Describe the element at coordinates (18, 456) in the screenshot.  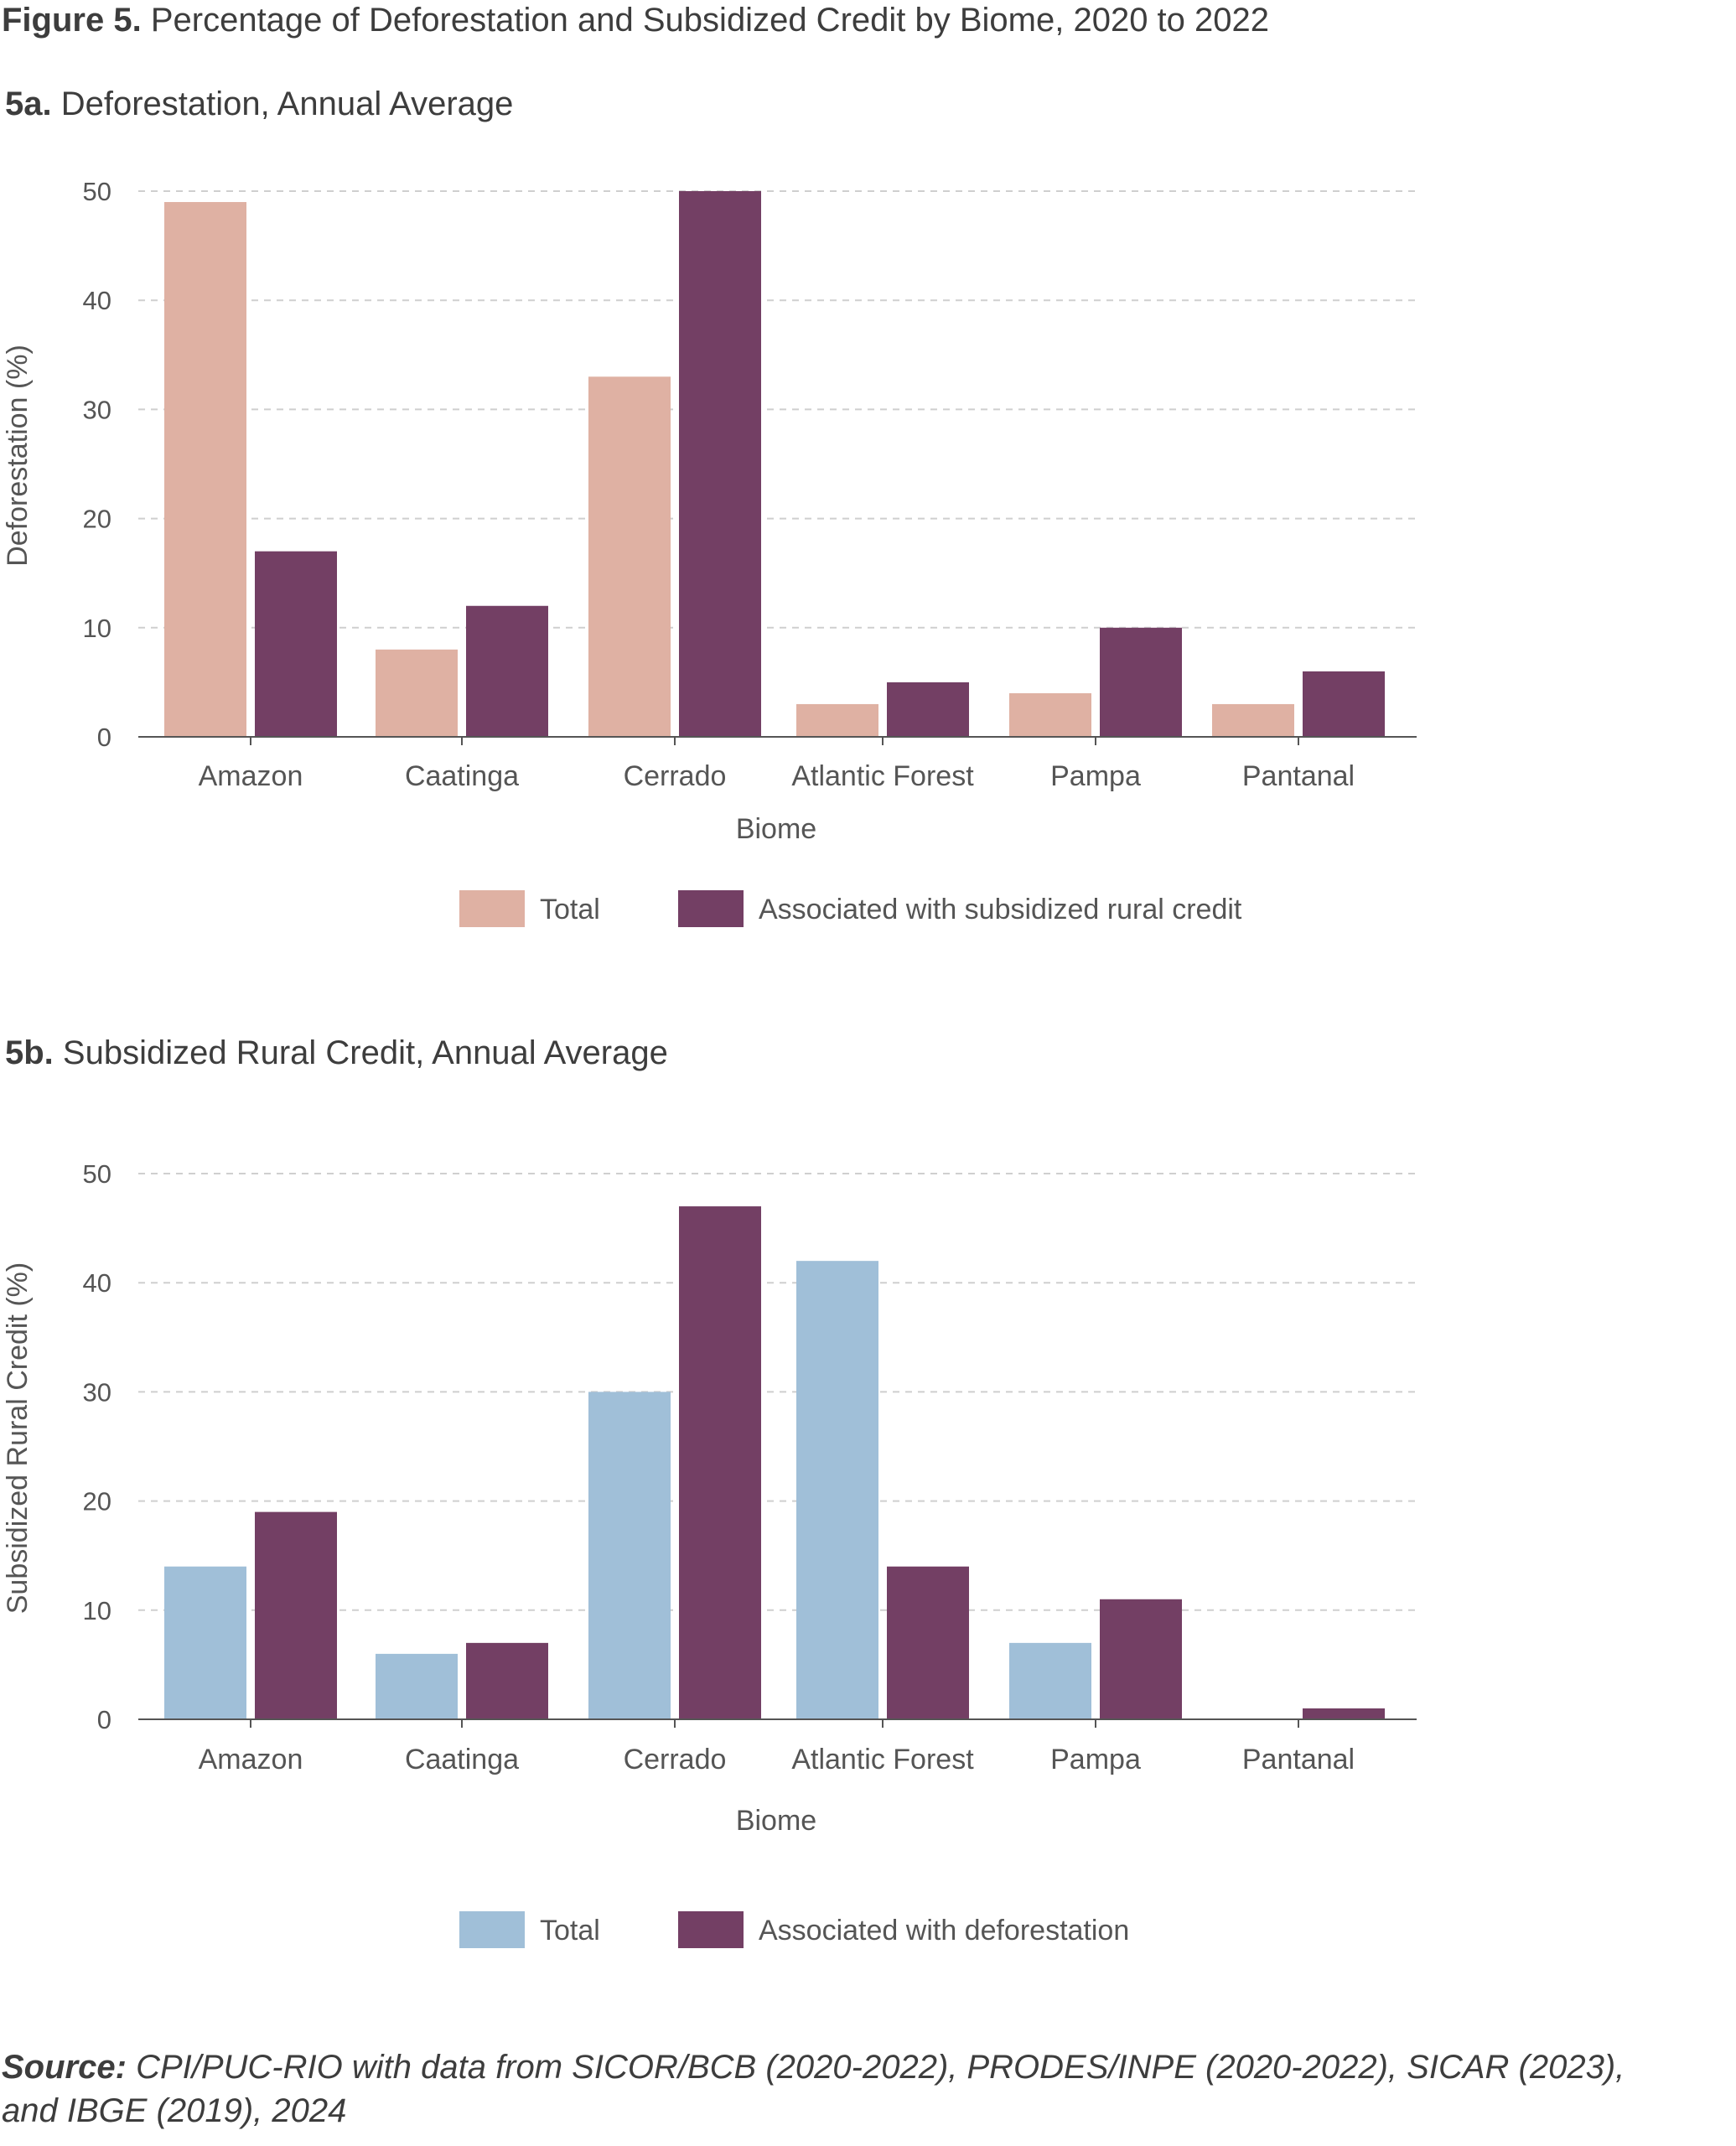
I see `y-axis-title: Deforestation (%)` at that location.